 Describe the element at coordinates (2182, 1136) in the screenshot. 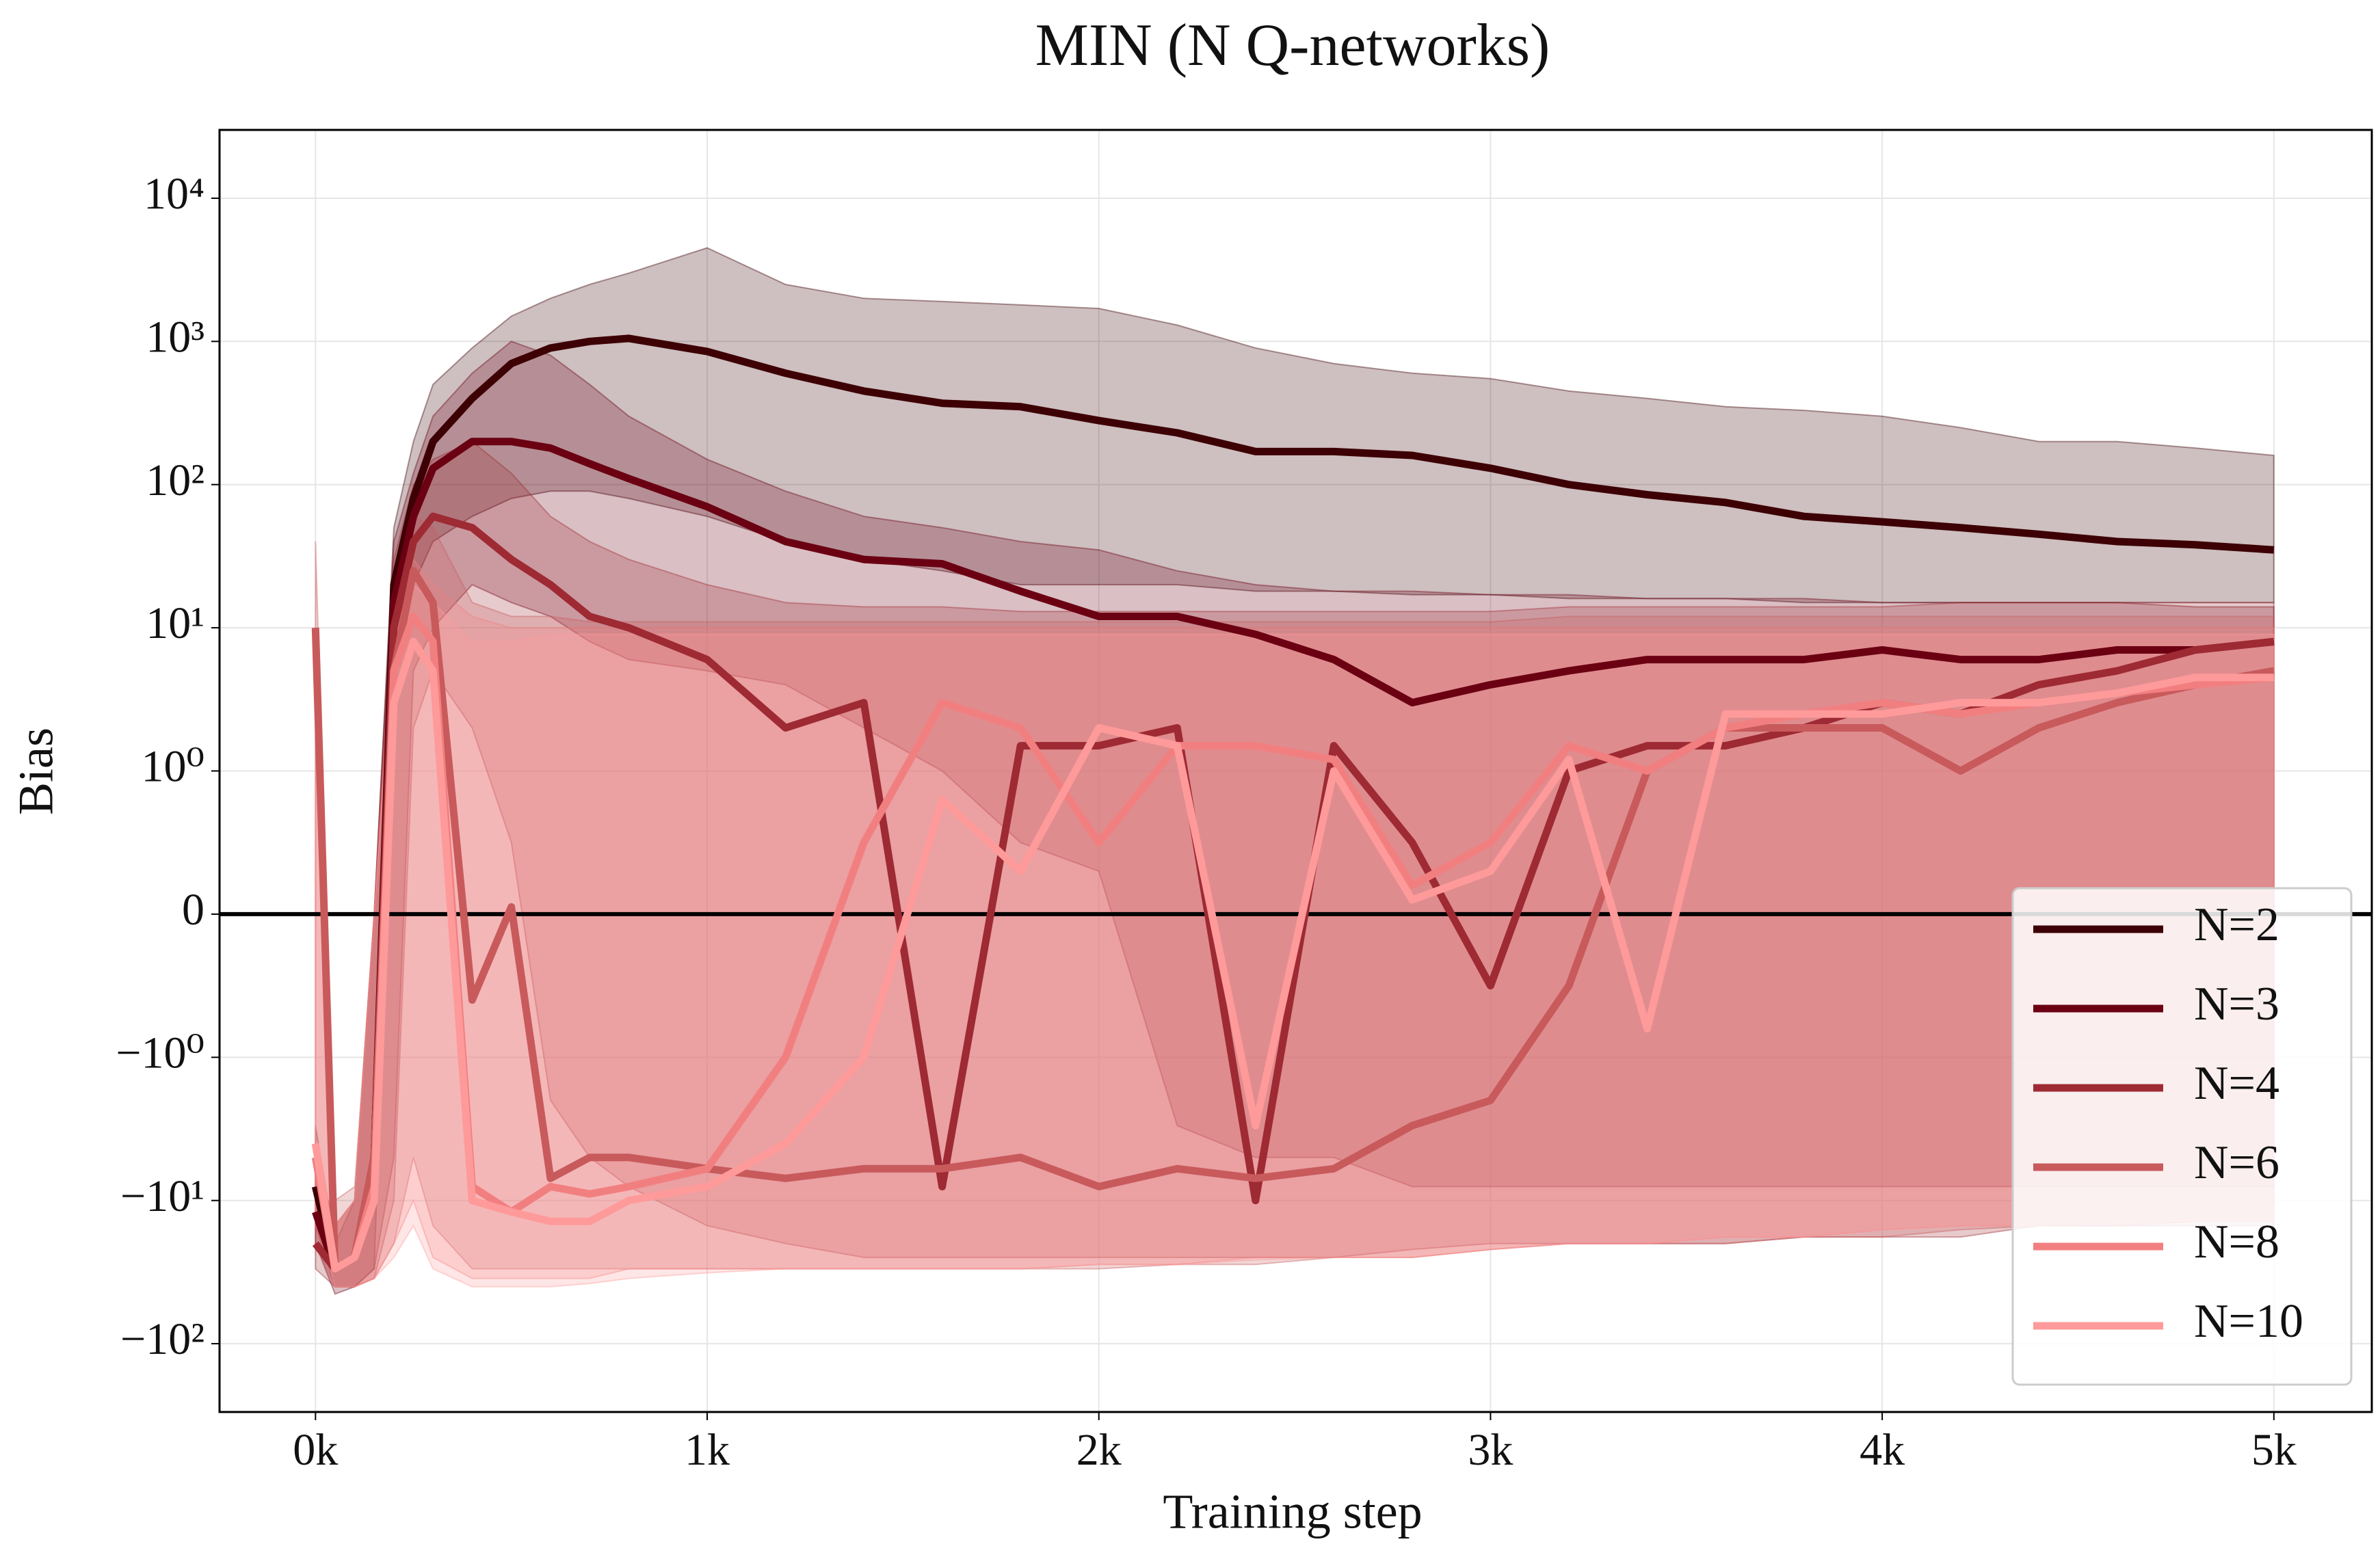

I see `legend: N=2 N=3 N=4 N=6 N=8 N=10` at that location.